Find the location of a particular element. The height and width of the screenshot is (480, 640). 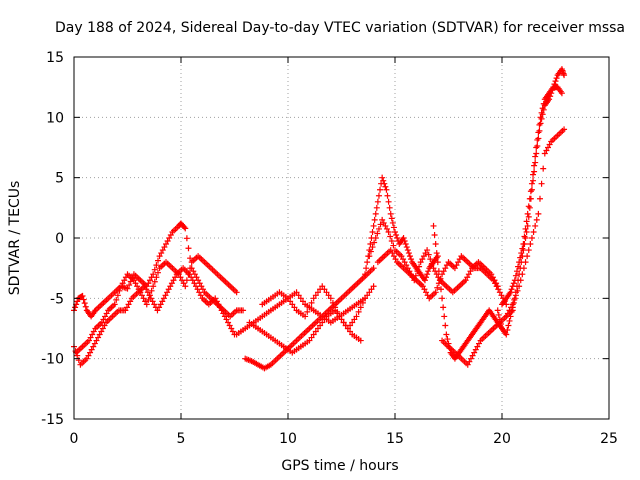

y-tick-label: -10 is located at coordinates (52, 360).